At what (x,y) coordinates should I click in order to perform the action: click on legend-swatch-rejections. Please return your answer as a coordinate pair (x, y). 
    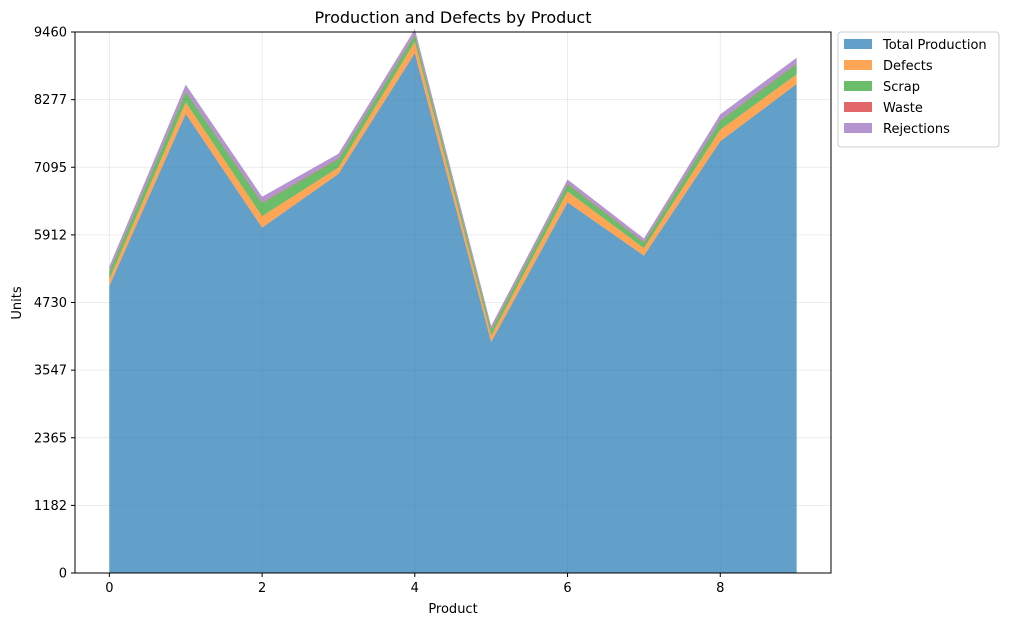
    Looking at the image, I should click on (858, 128).